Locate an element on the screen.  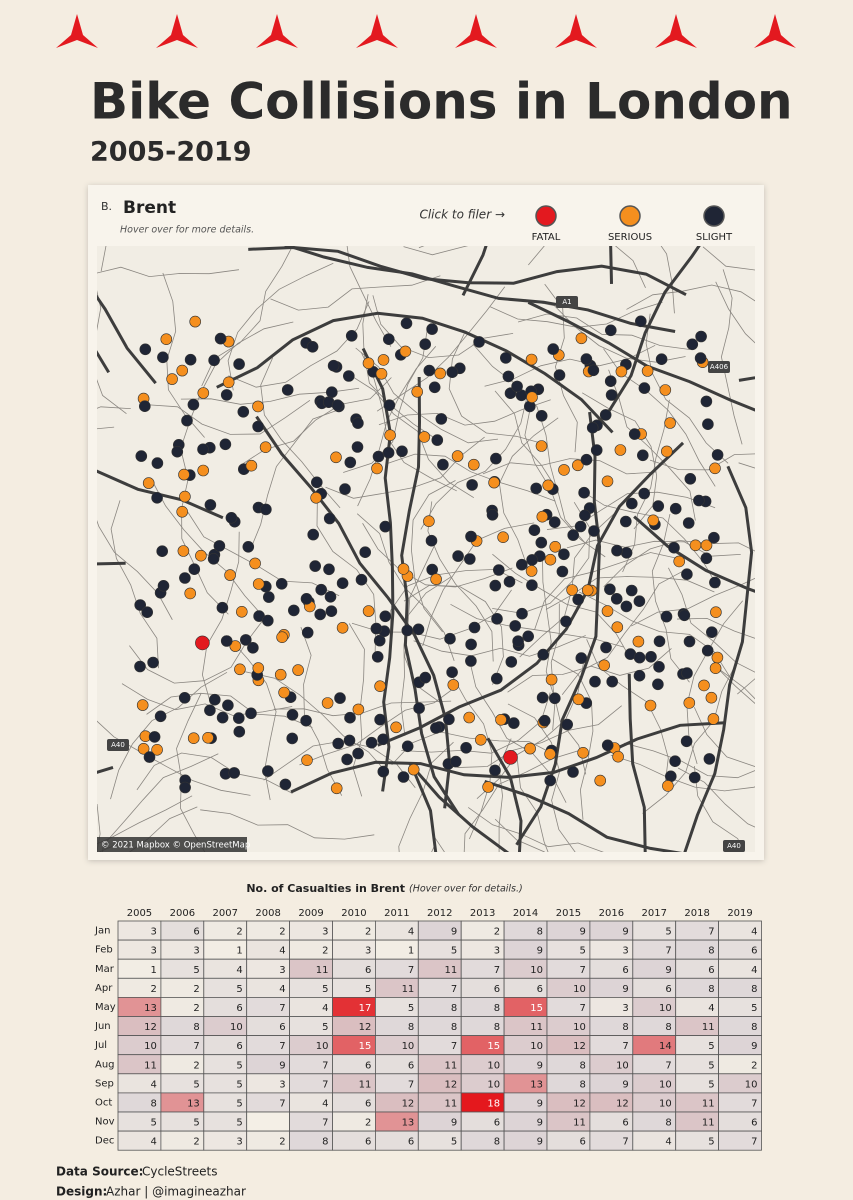
heat-cell is located at coordinates (740, 1140).